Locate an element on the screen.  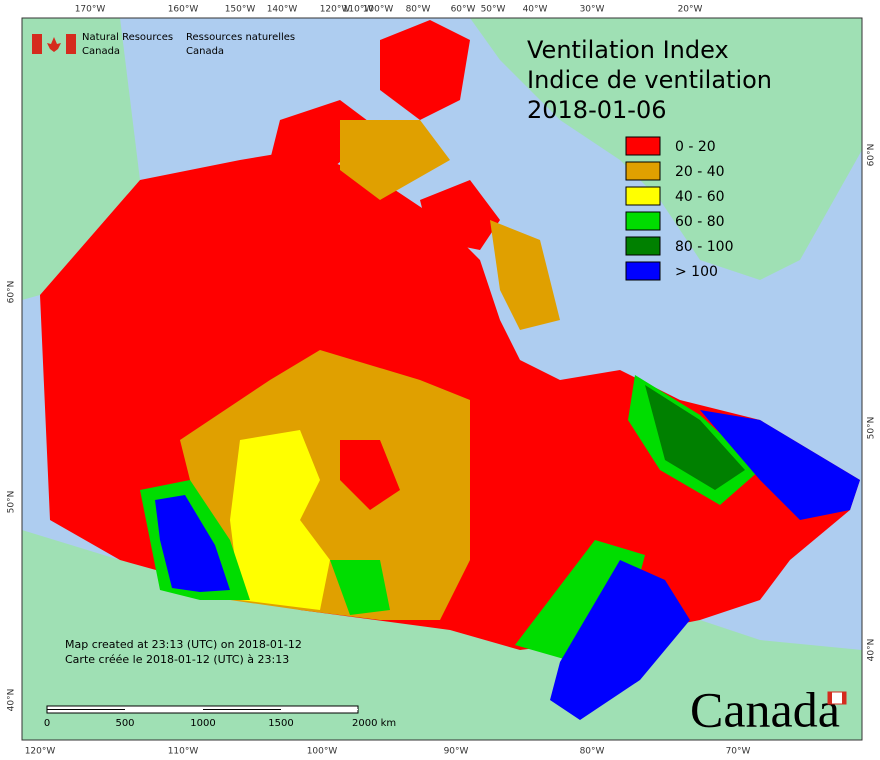
longitude-label: 150°W is located at coordinates (240, 10).